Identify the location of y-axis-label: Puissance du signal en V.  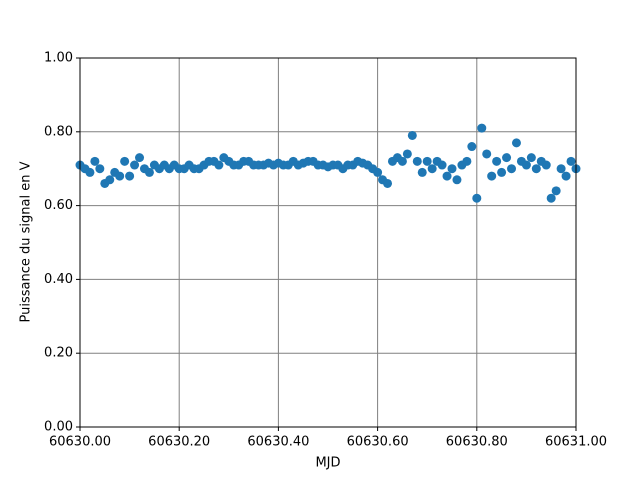
(26, 241).